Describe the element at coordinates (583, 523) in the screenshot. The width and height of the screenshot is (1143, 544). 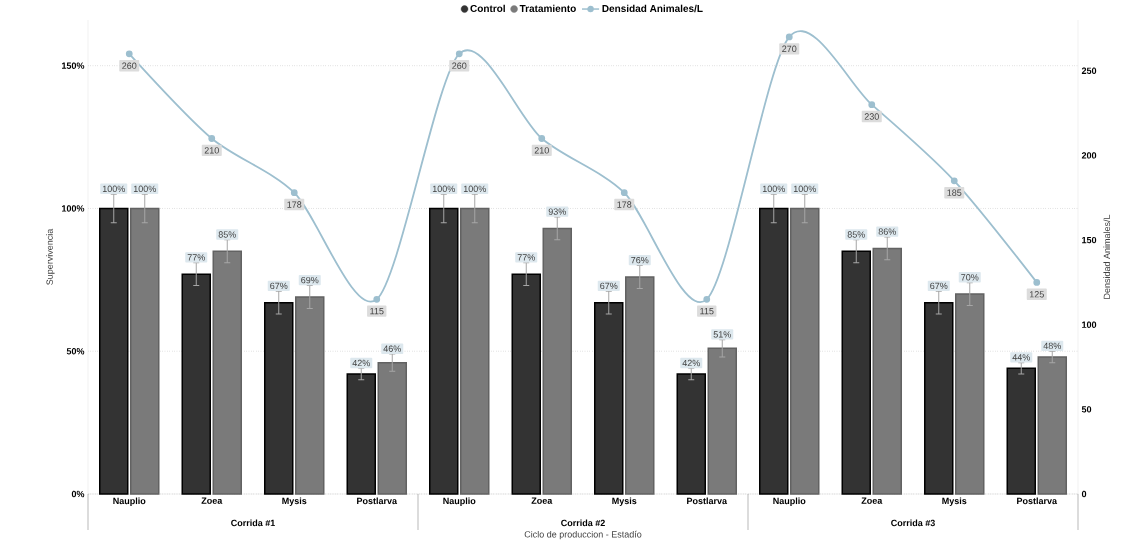
I see `text: Corrida #2` at that location.